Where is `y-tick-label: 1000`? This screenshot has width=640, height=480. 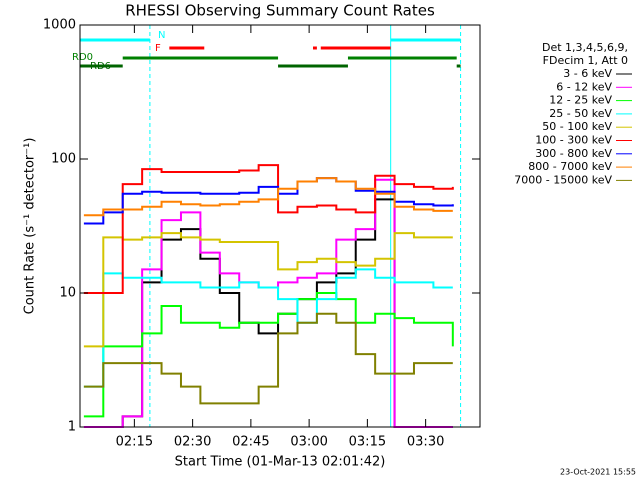 y-tick-label: 1000 is located at coordinates (59, 25).